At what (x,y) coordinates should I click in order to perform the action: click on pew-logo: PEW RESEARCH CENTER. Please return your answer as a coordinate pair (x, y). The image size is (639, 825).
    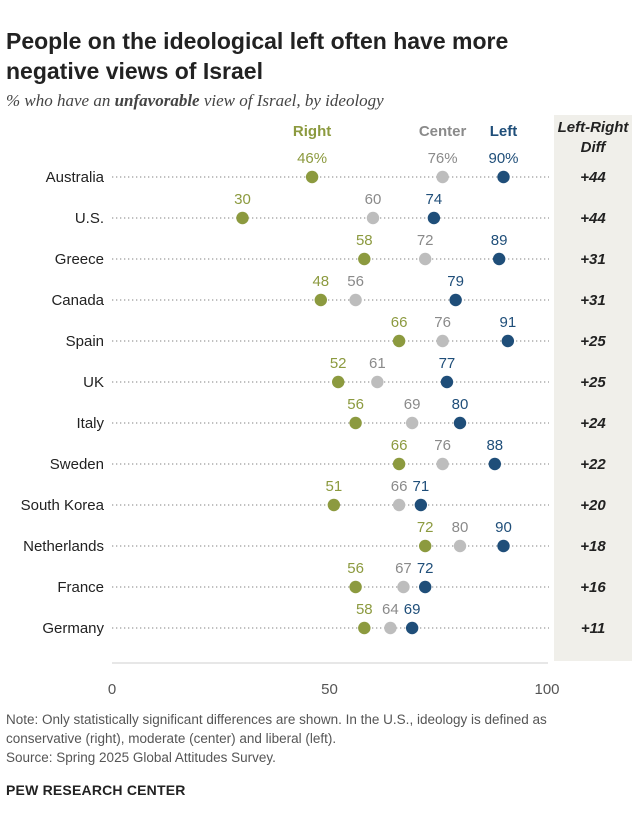
    Looking at the image, I should click on (96, 790).